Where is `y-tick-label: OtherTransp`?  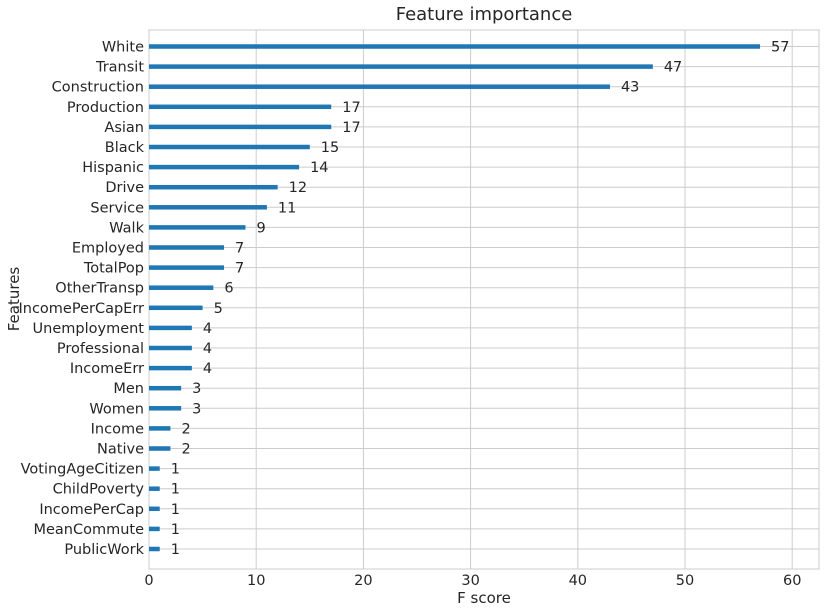
y-tick-label: OtherTransp is located at coordinates (99, 289).